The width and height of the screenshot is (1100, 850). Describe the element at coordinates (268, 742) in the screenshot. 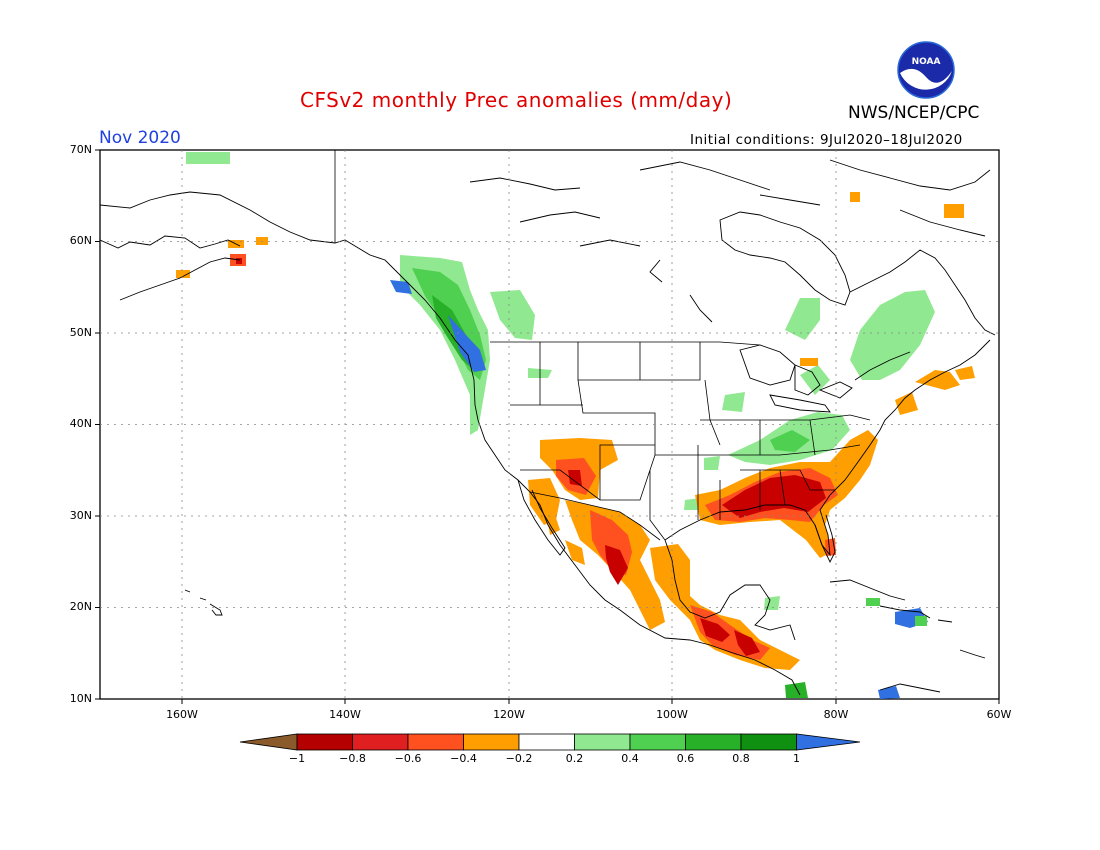

I see `colorbar-left-arrow` at that location.